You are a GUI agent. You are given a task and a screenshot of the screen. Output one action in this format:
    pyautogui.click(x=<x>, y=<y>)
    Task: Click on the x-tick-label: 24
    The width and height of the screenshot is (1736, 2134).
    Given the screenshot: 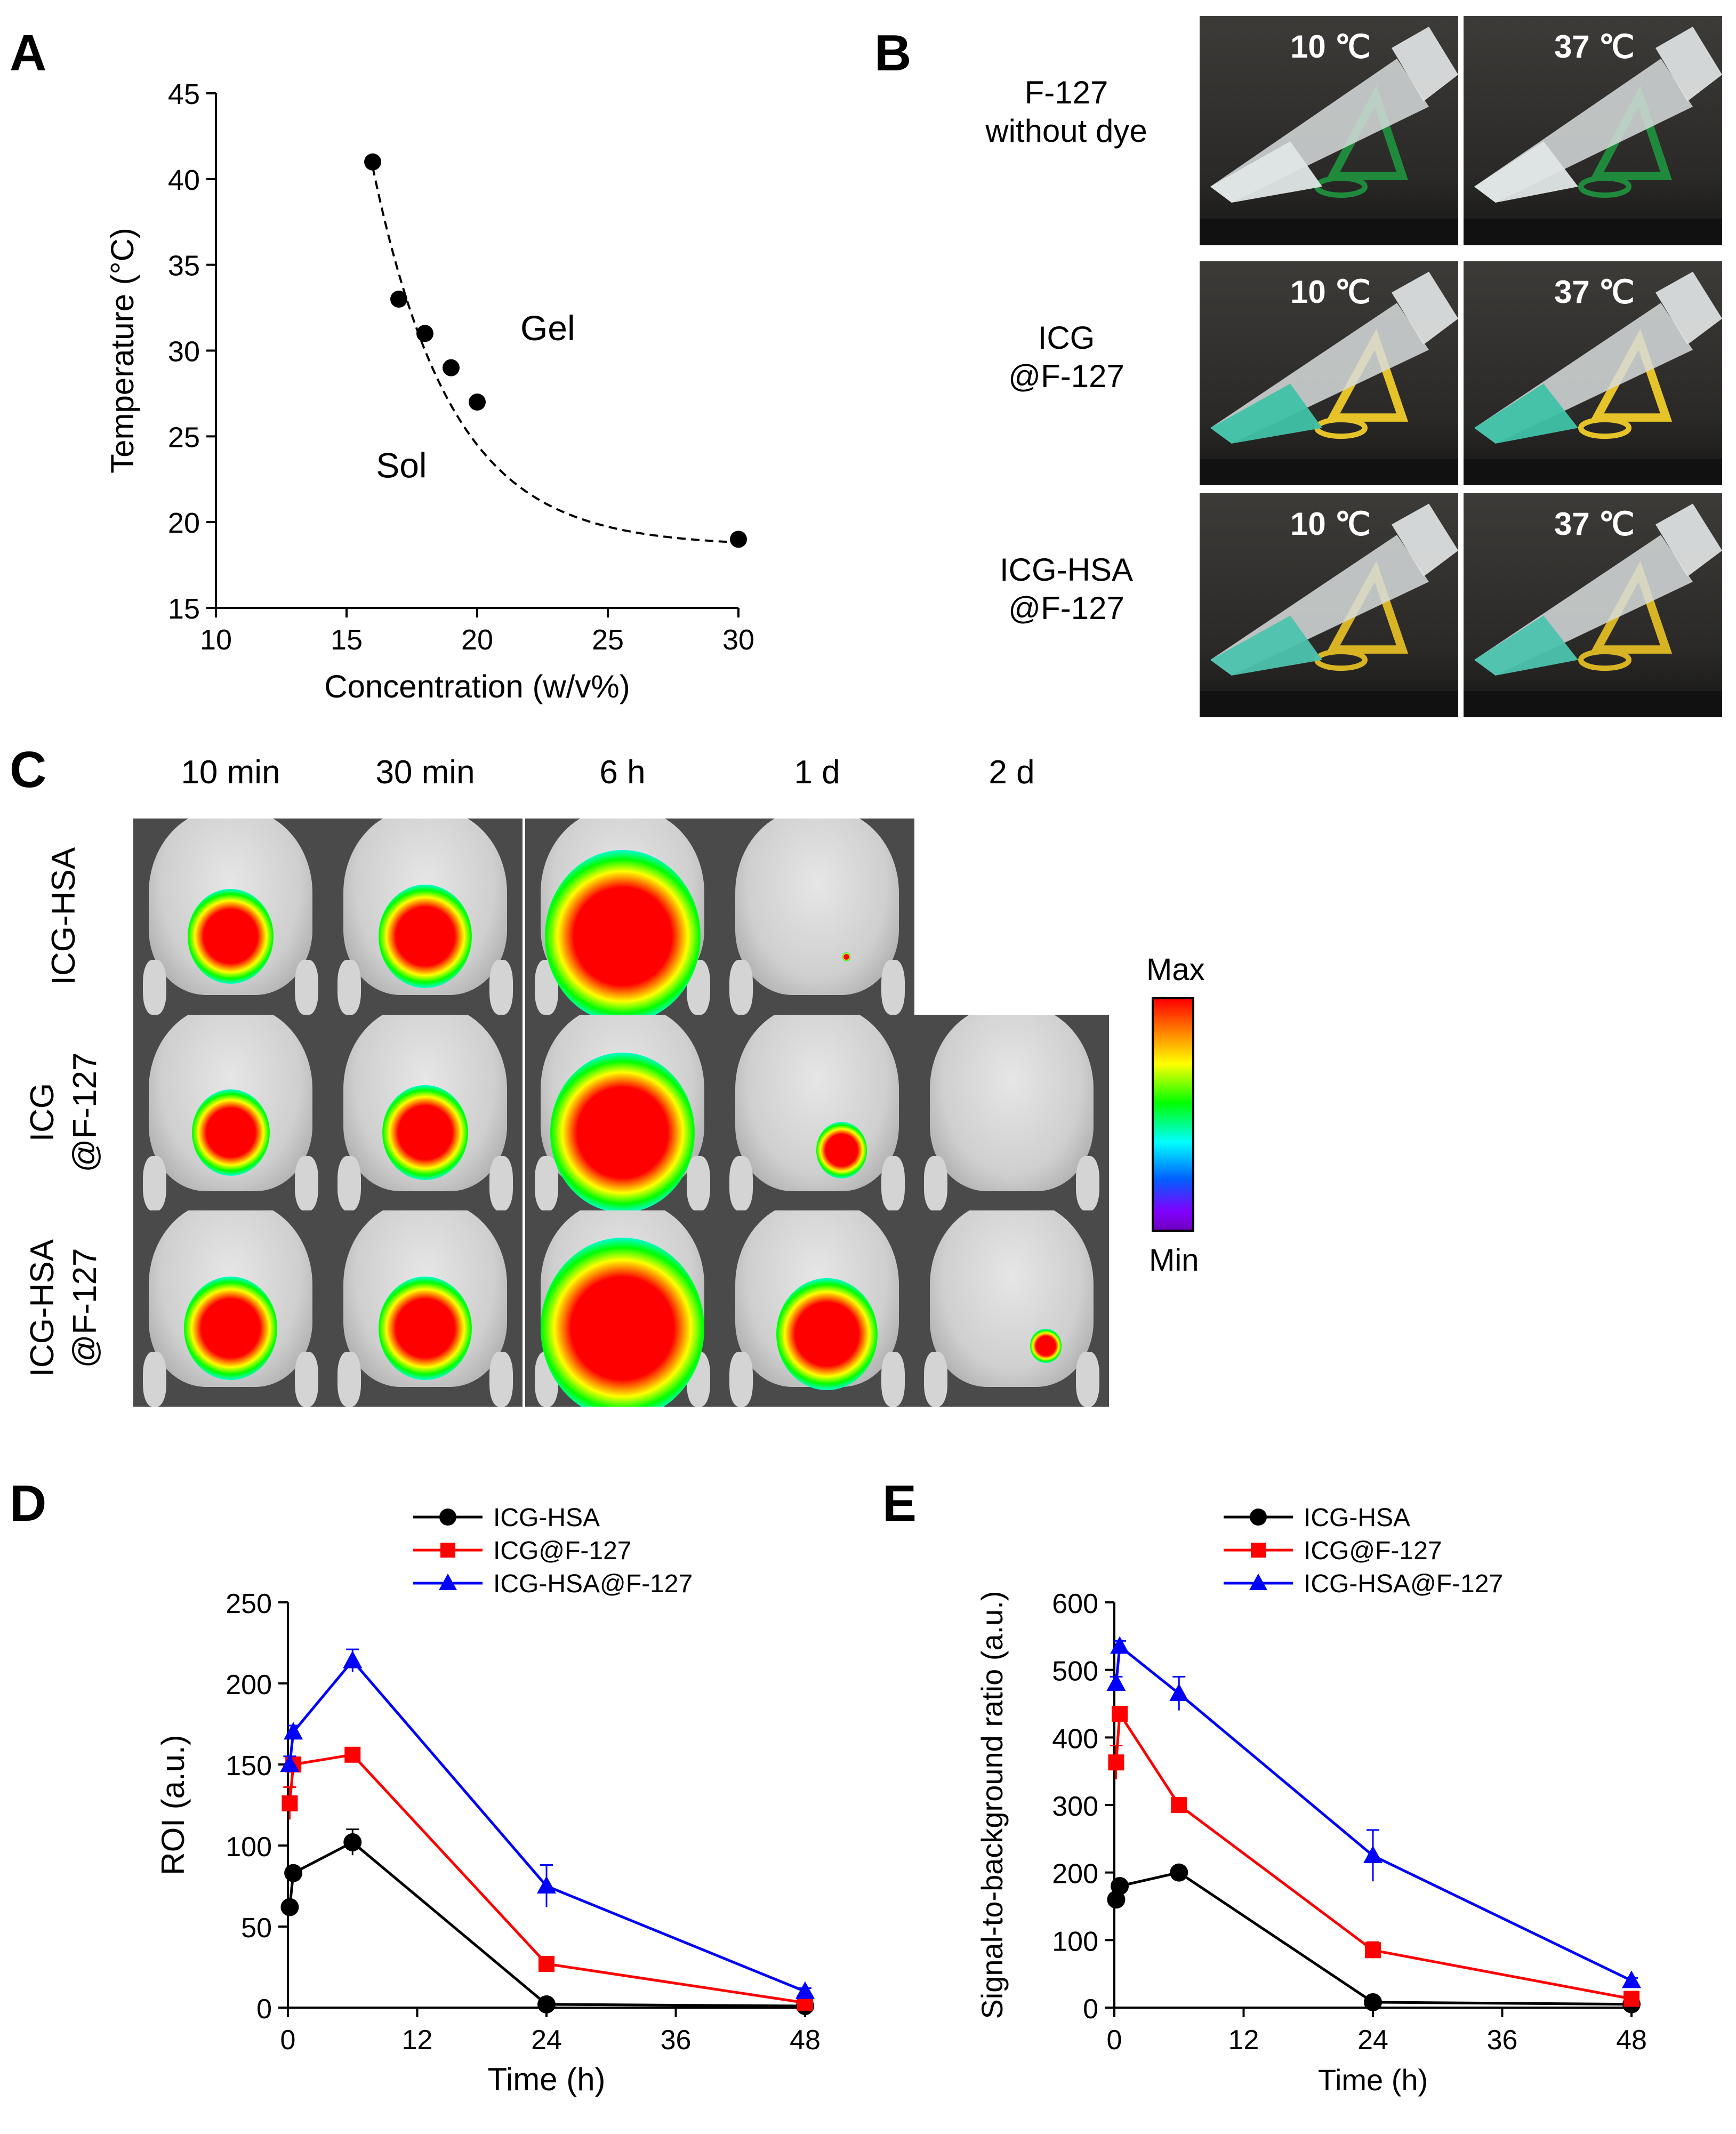 What is the action you would take?
    pyautogui.click(x=1372, y=2040)
    